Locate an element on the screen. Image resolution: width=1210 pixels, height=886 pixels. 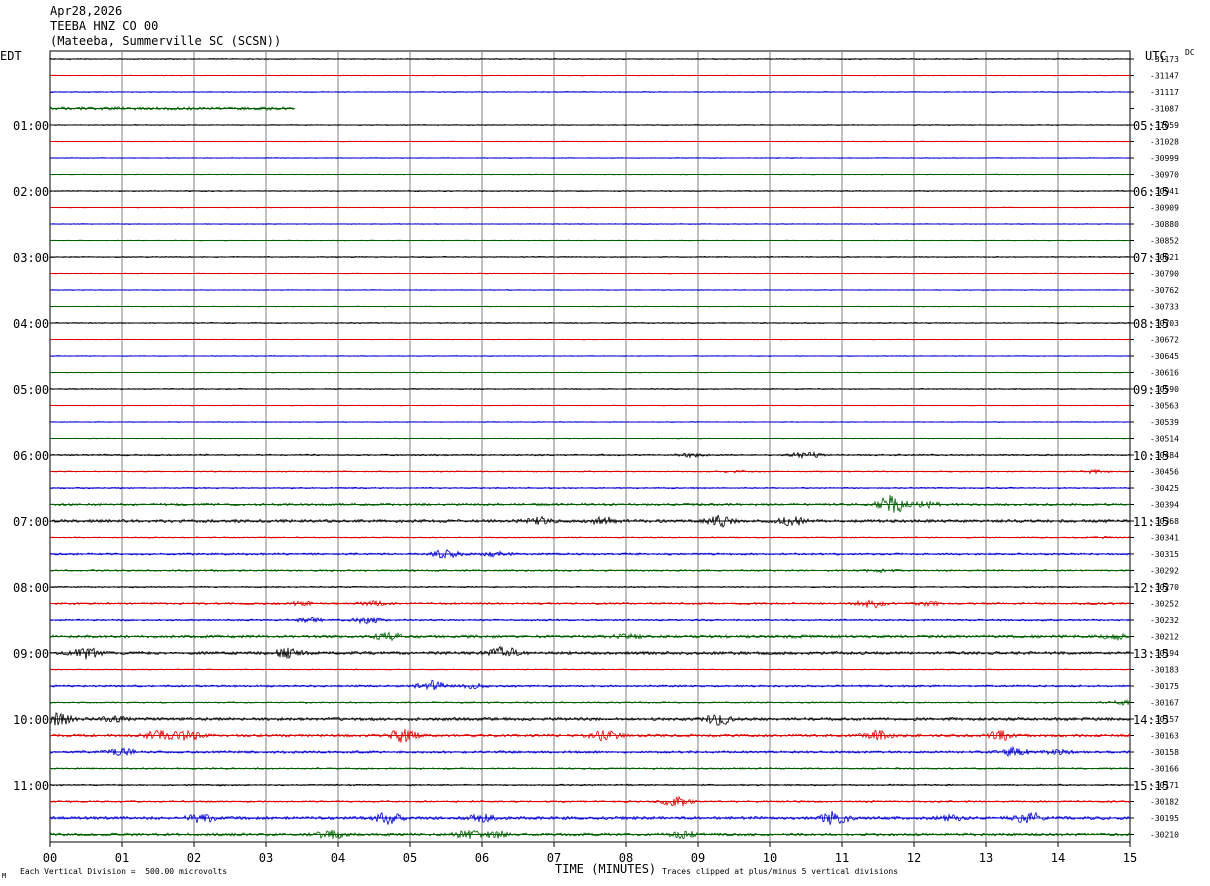
x-tick-label: 03 is located at coordinates (266, 858).